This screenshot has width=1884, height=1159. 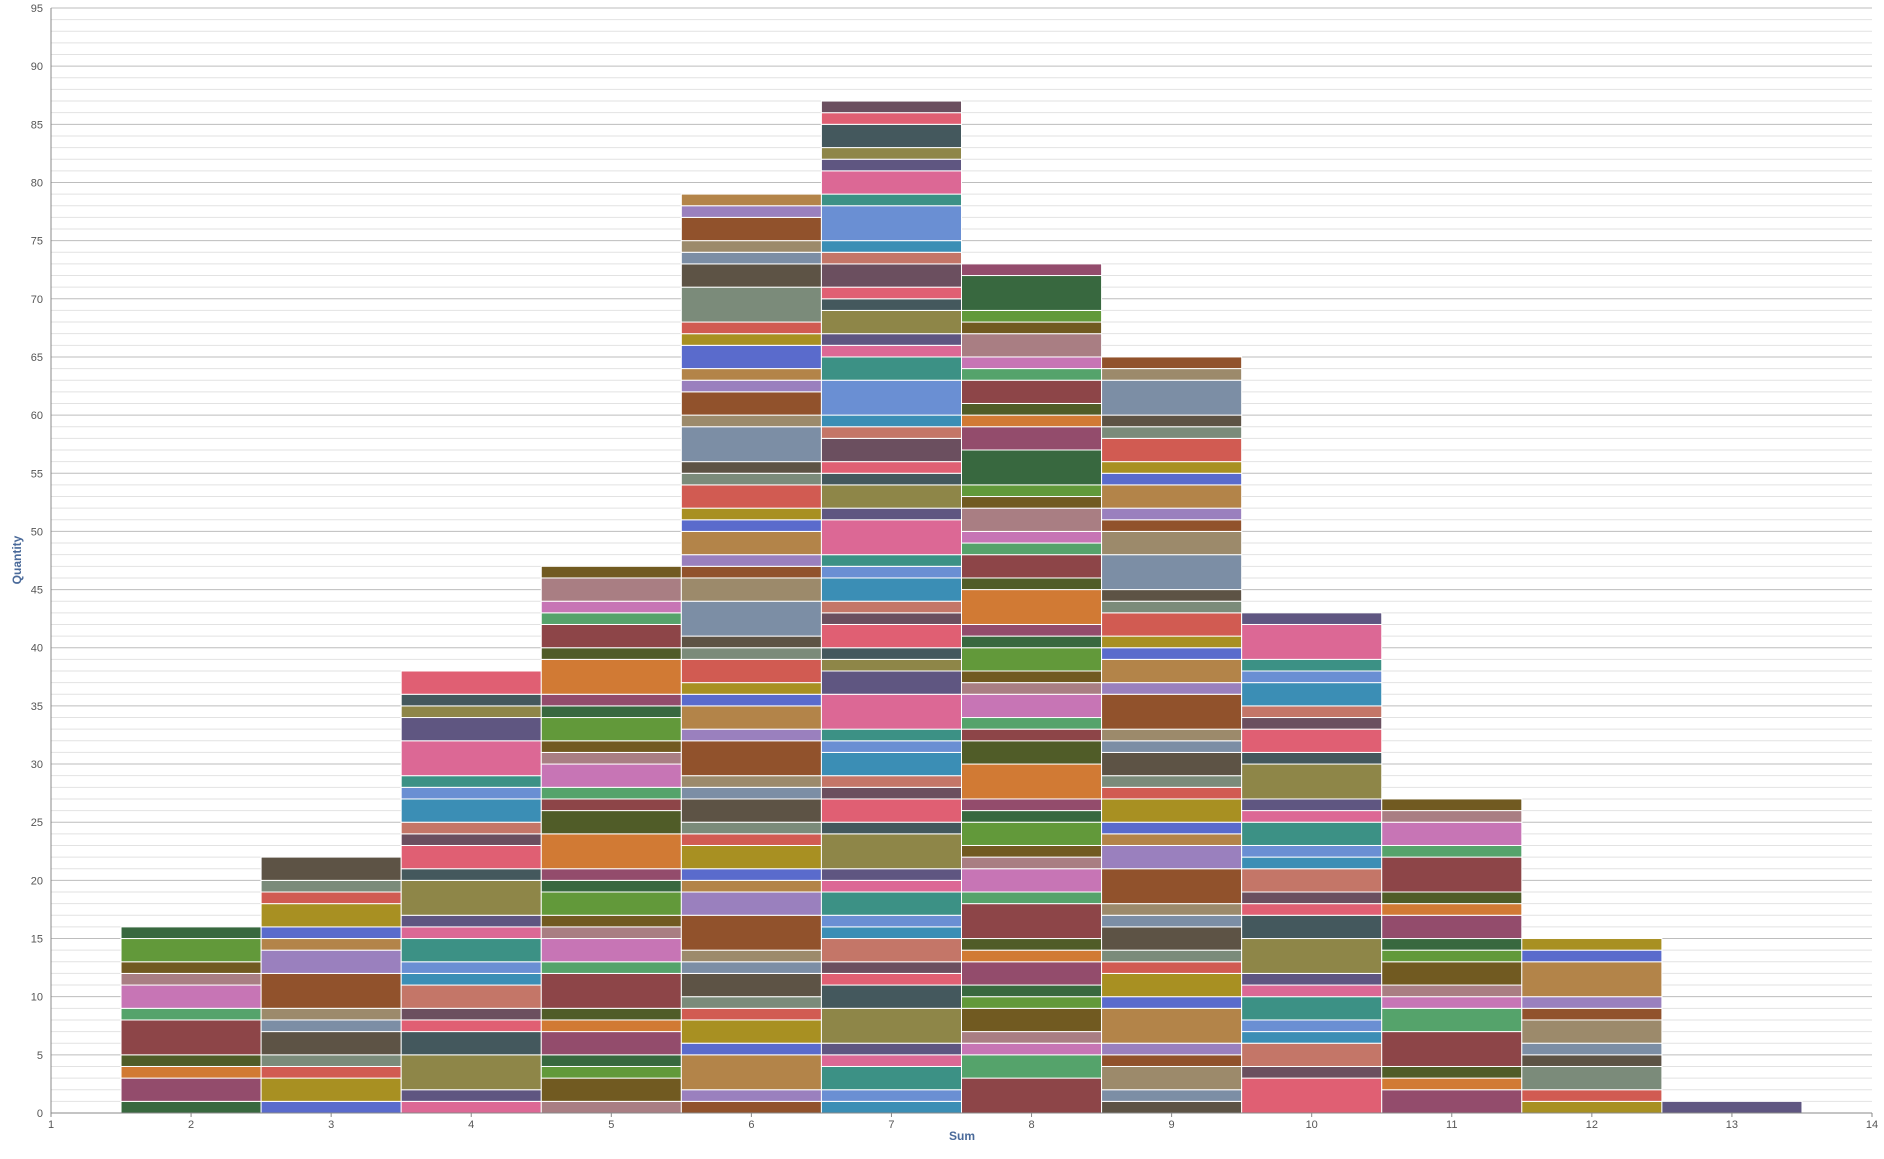 What do you see at coordinates (37, 242) in the screenshot?
I see `y-tick-label: 75` at bounding box center [37, 242].